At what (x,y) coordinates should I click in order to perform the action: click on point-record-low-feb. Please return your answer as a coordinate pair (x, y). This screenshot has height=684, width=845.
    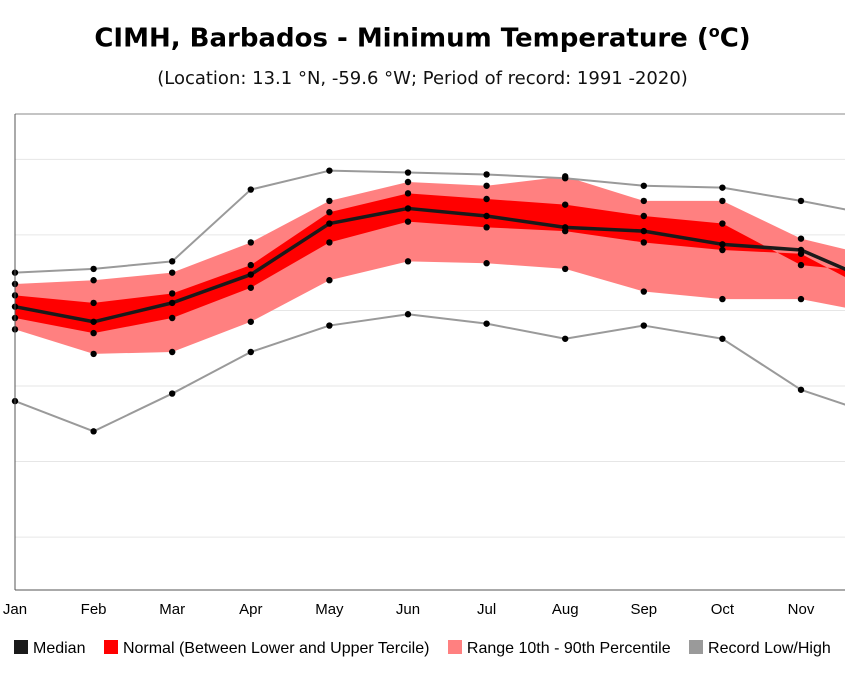
    Looking at the image, I should click on (93, 431).